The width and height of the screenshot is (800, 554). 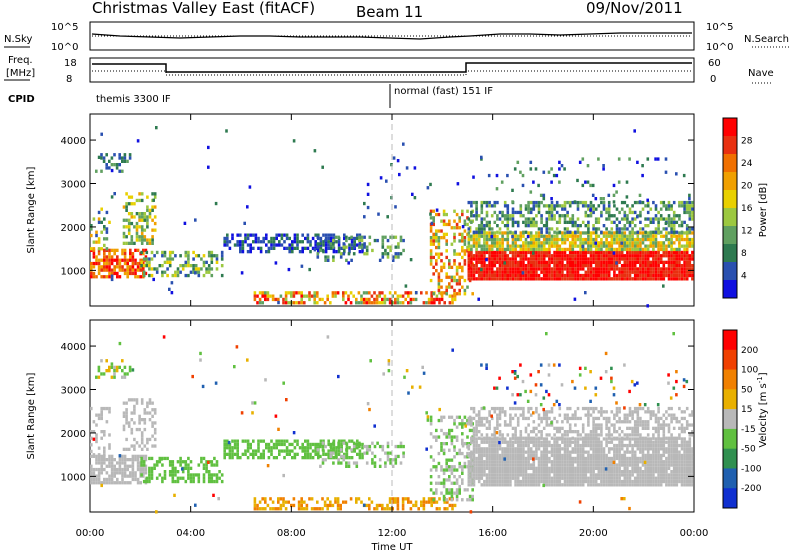 I want to click on nsky-tick-bottom: 10^0, so click(x=64, y=47).